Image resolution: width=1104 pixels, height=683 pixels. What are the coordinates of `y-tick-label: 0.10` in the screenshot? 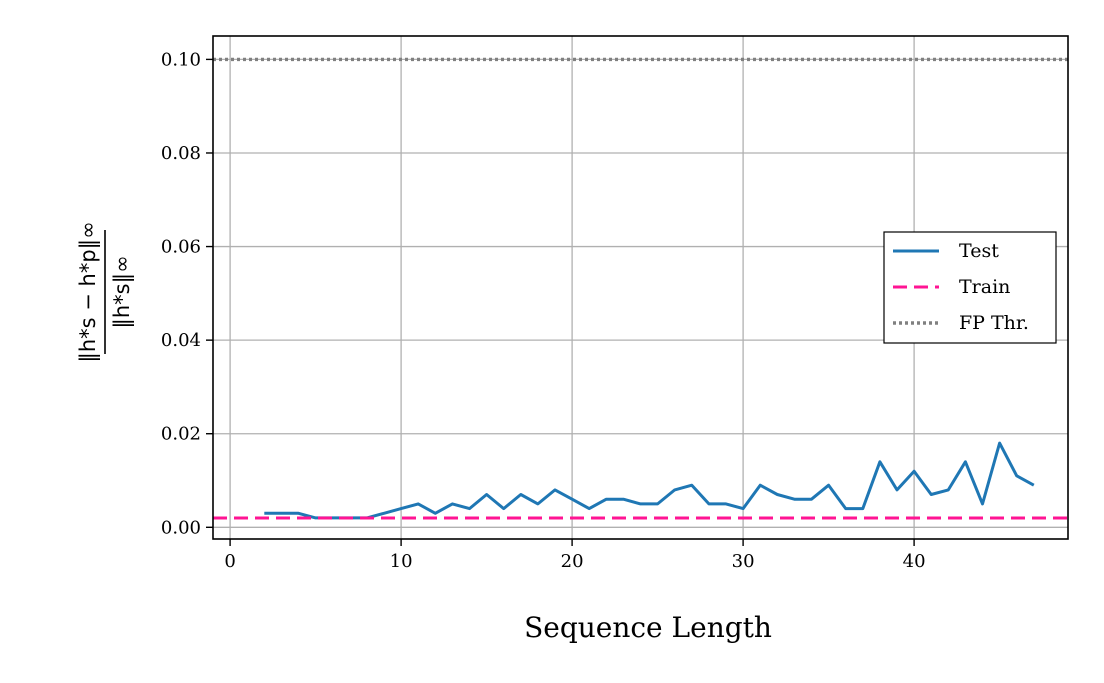 It's located at (181, 59).